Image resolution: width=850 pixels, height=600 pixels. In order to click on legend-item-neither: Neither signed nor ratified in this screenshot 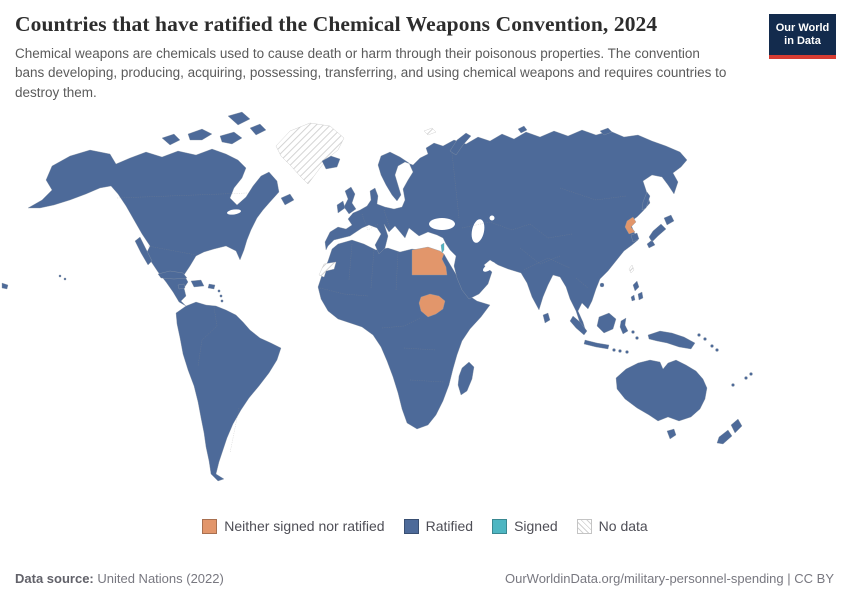, I will do `click(293, 526)`.